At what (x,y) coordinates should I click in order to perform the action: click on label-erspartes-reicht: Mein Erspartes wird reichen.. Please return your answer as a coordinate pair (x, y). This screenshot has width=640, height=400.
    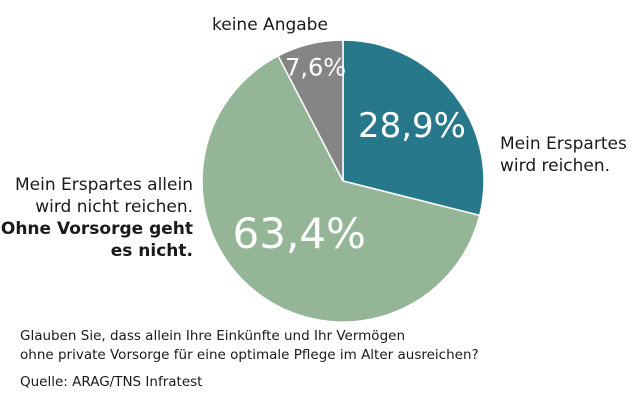
    Looking at the image, I should click on (563, 155).